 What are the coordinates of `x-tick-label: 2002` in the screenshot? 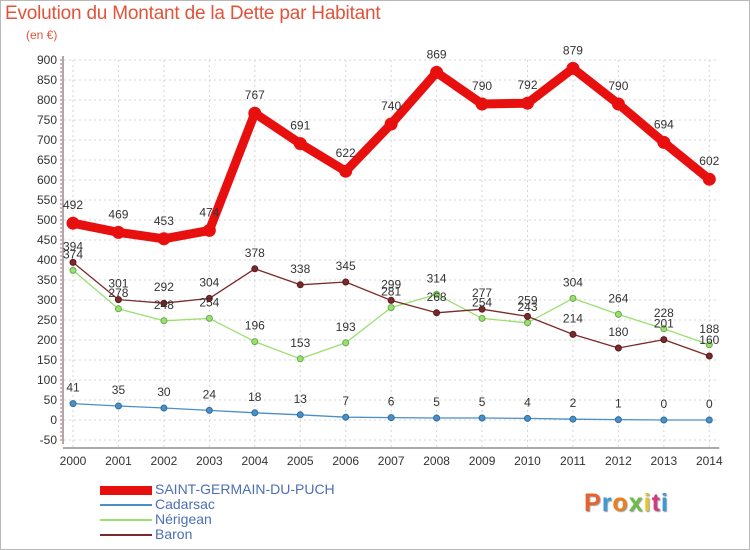 It's located at (164, 461).